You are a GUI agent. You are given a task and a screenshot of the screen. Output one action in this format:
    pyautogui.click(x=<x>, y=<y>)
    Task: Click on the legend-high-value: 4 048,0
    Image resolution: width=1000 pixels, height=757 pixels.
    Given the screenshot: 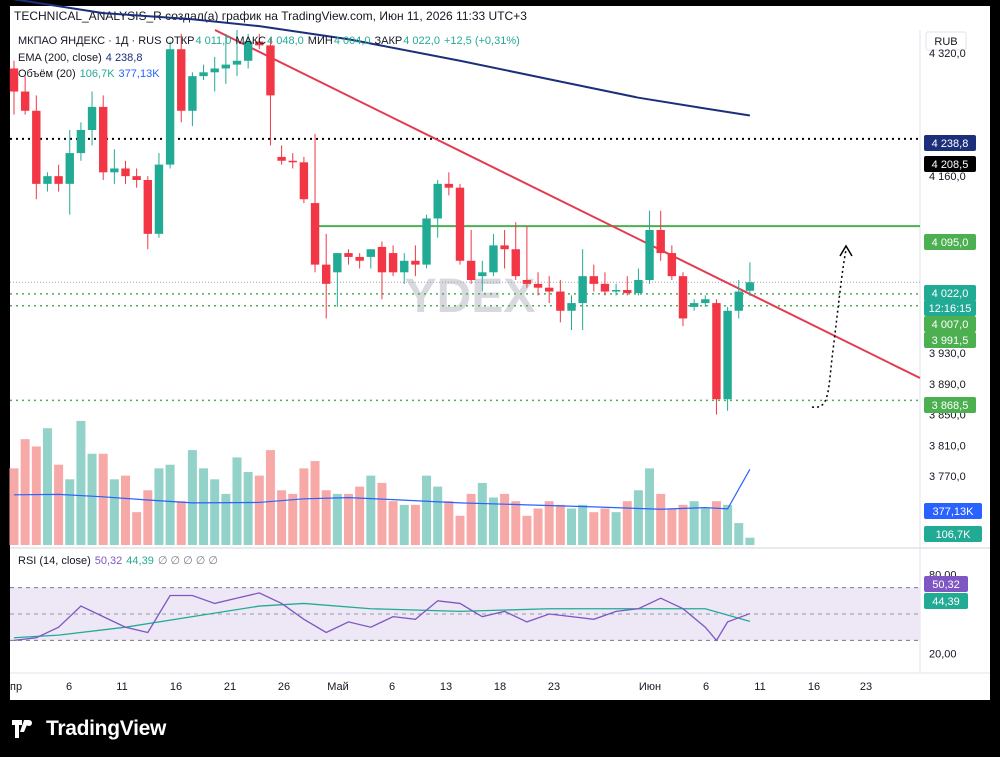 What is the action you would take?
    pyautogui.click(x=285, y=41)
    